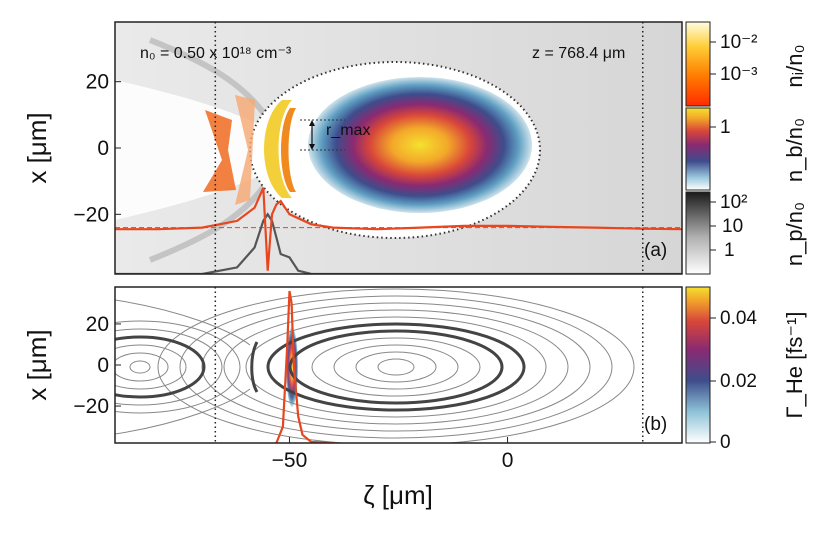 This screenshot has width=830, height=538. I want to click on colorbar-plasma-bar, so click(698, 233).